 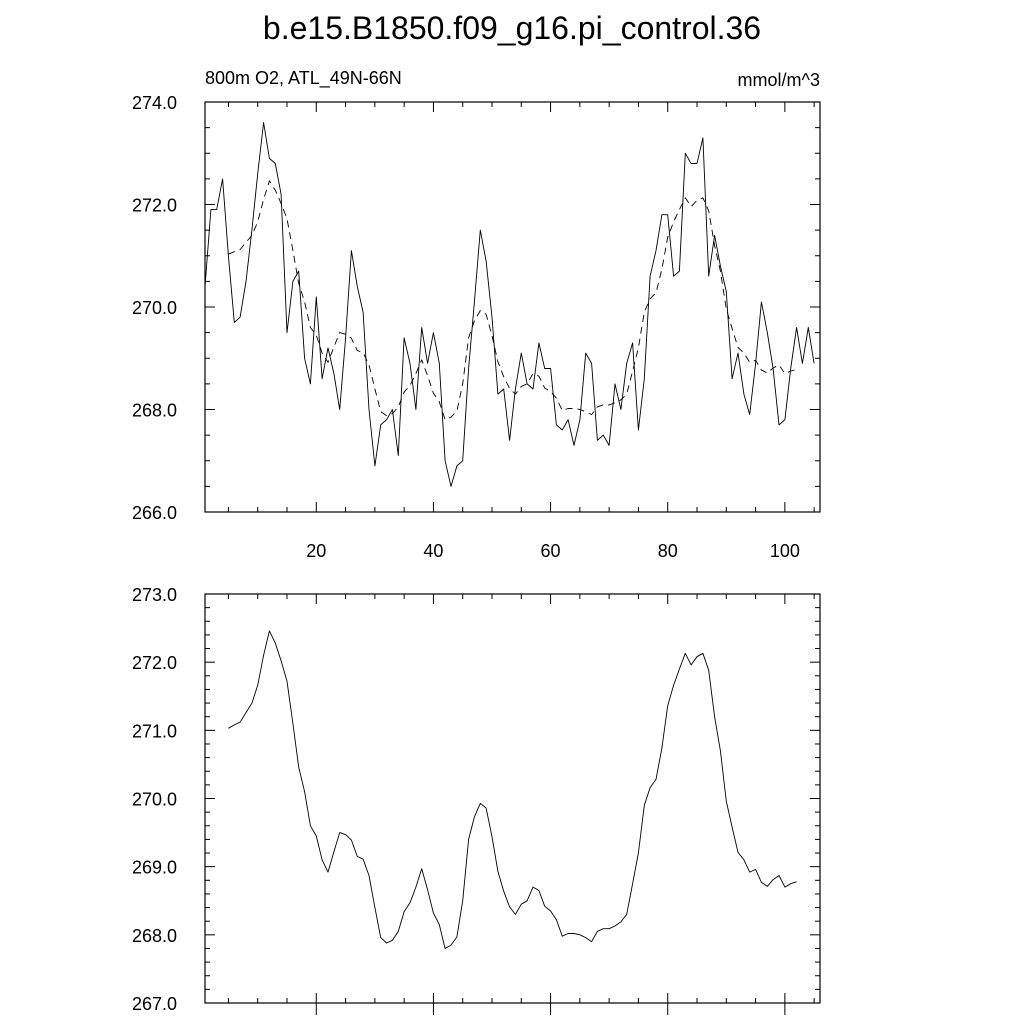 What do you see at coordinates (303, 78) in the screenshot?
I see `panel-left-label: 800m O2, ATL_49N-66N` at bounding box center [303, 78].